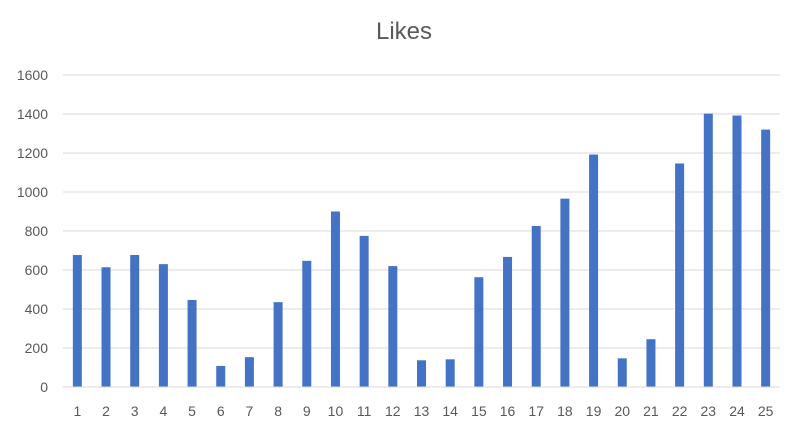 Image resolution: width=808 pixels, height=426 pixels. What do you see at coordinates (450, 411) in the screenshot?
I see `x-tick-label-14: 14` at bounding box center [450, 411].